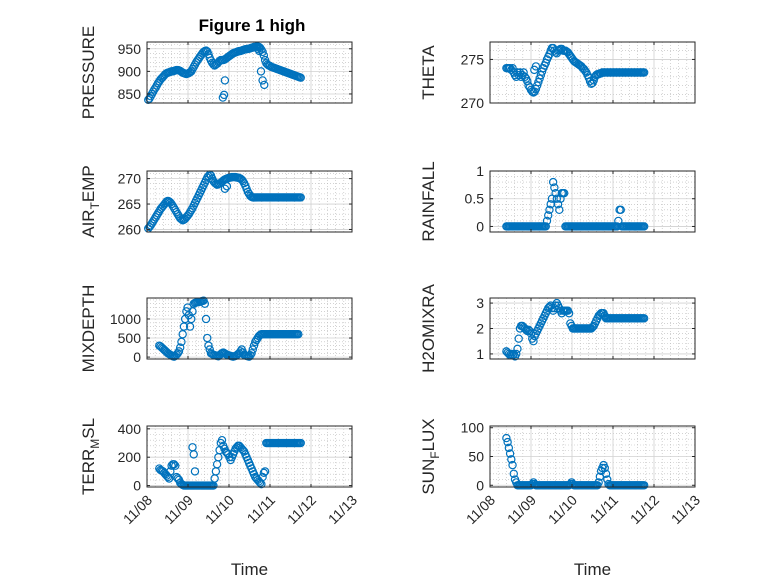 This screenshot has height=583, width=778. Describe the element at coordinates (252, 25) in the screenshot. I see `figure-title: Figure 1 high` at that location.